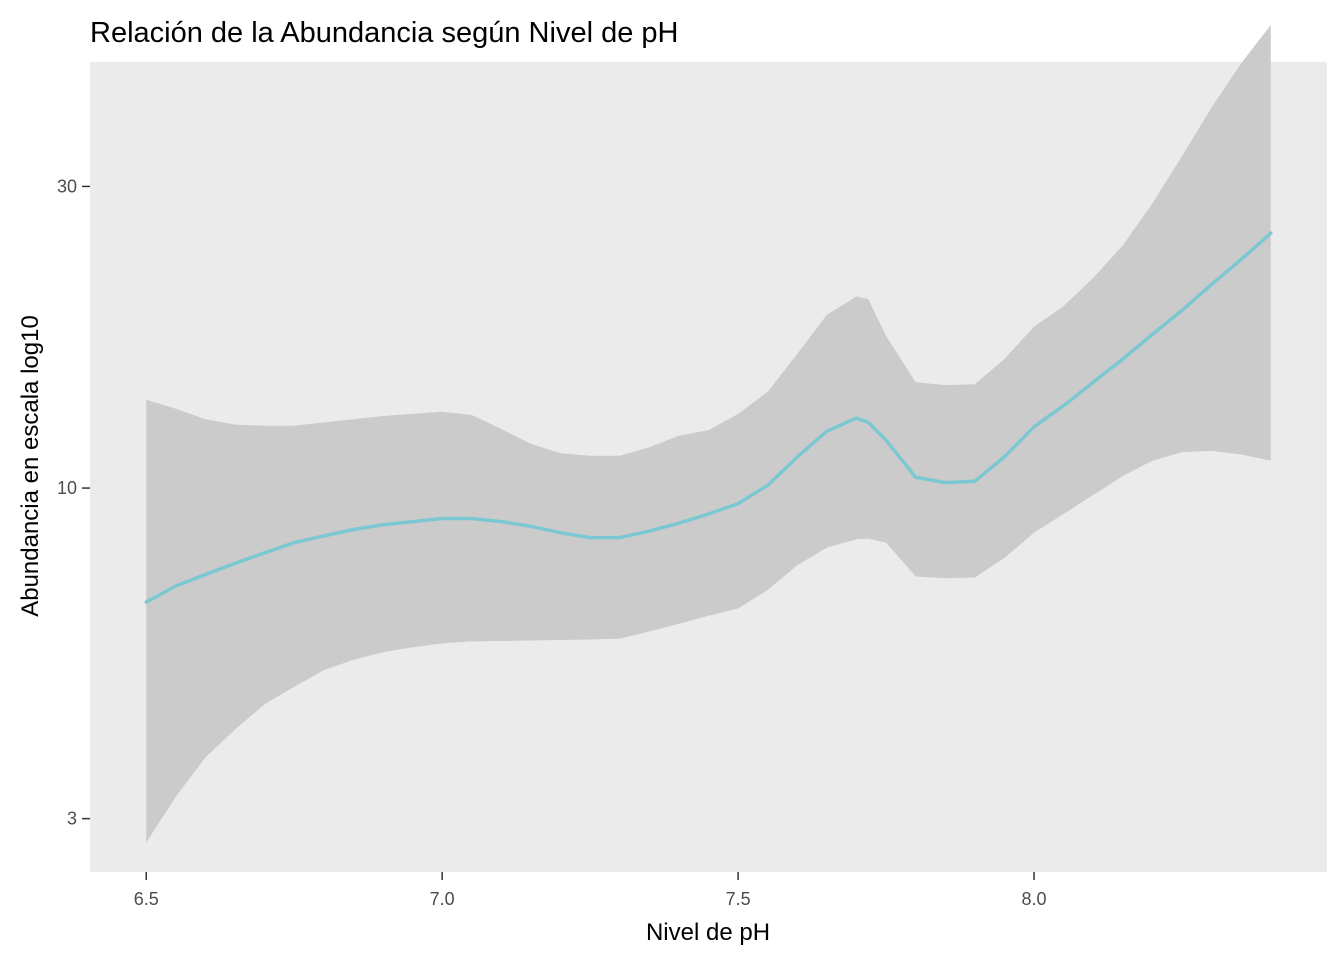 The height and width of the screenshot is (960, 1344). What do you see at coordinates (442, 899) in the screenshot?
I see `x-tick-label: 7.0` at bounding box center [442, 899].